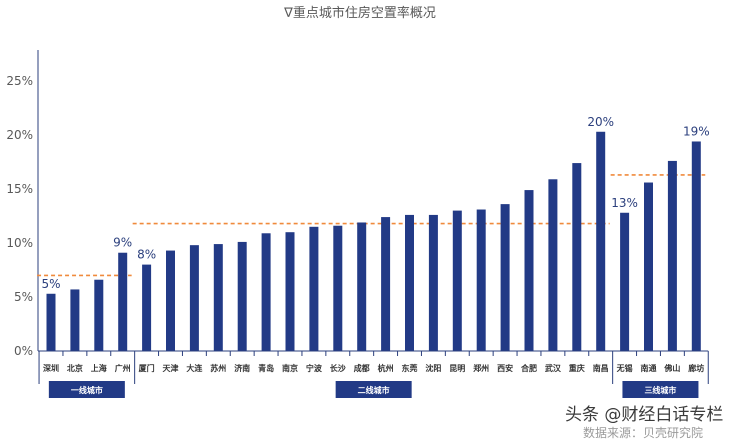 The height and width of the screenshot is (440, 753). Describe the element at coordinates (99, 368) in the screenshot. I see `x-tick-label: 上海` at that location.